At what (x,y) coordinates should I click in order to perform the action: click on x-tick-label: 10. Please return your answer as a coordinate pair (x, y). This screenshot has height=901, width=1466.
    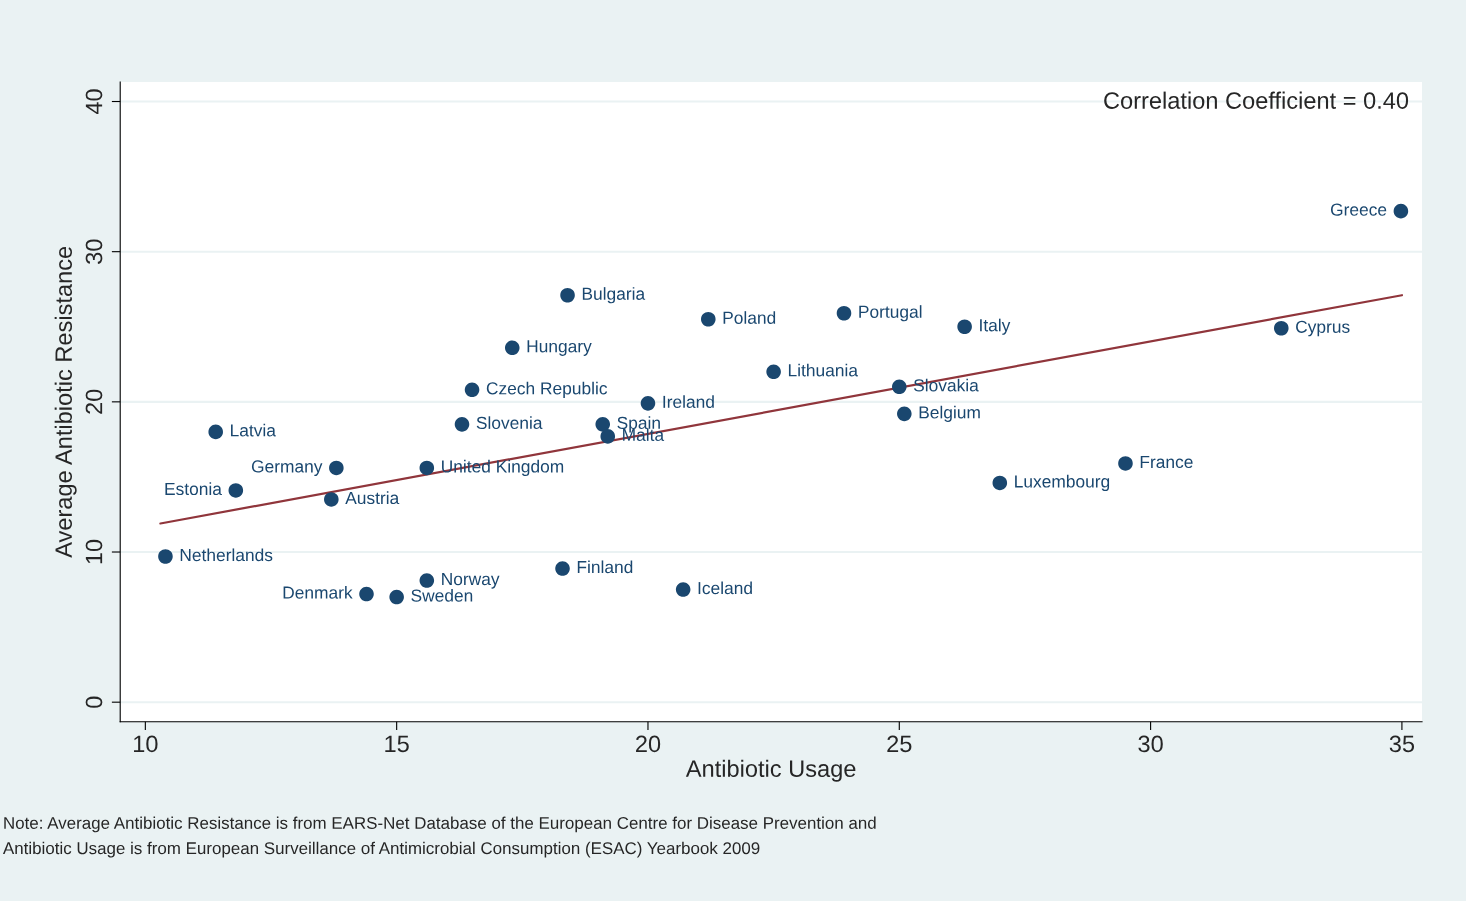
    Looking at the image, I should click on (146, 744).